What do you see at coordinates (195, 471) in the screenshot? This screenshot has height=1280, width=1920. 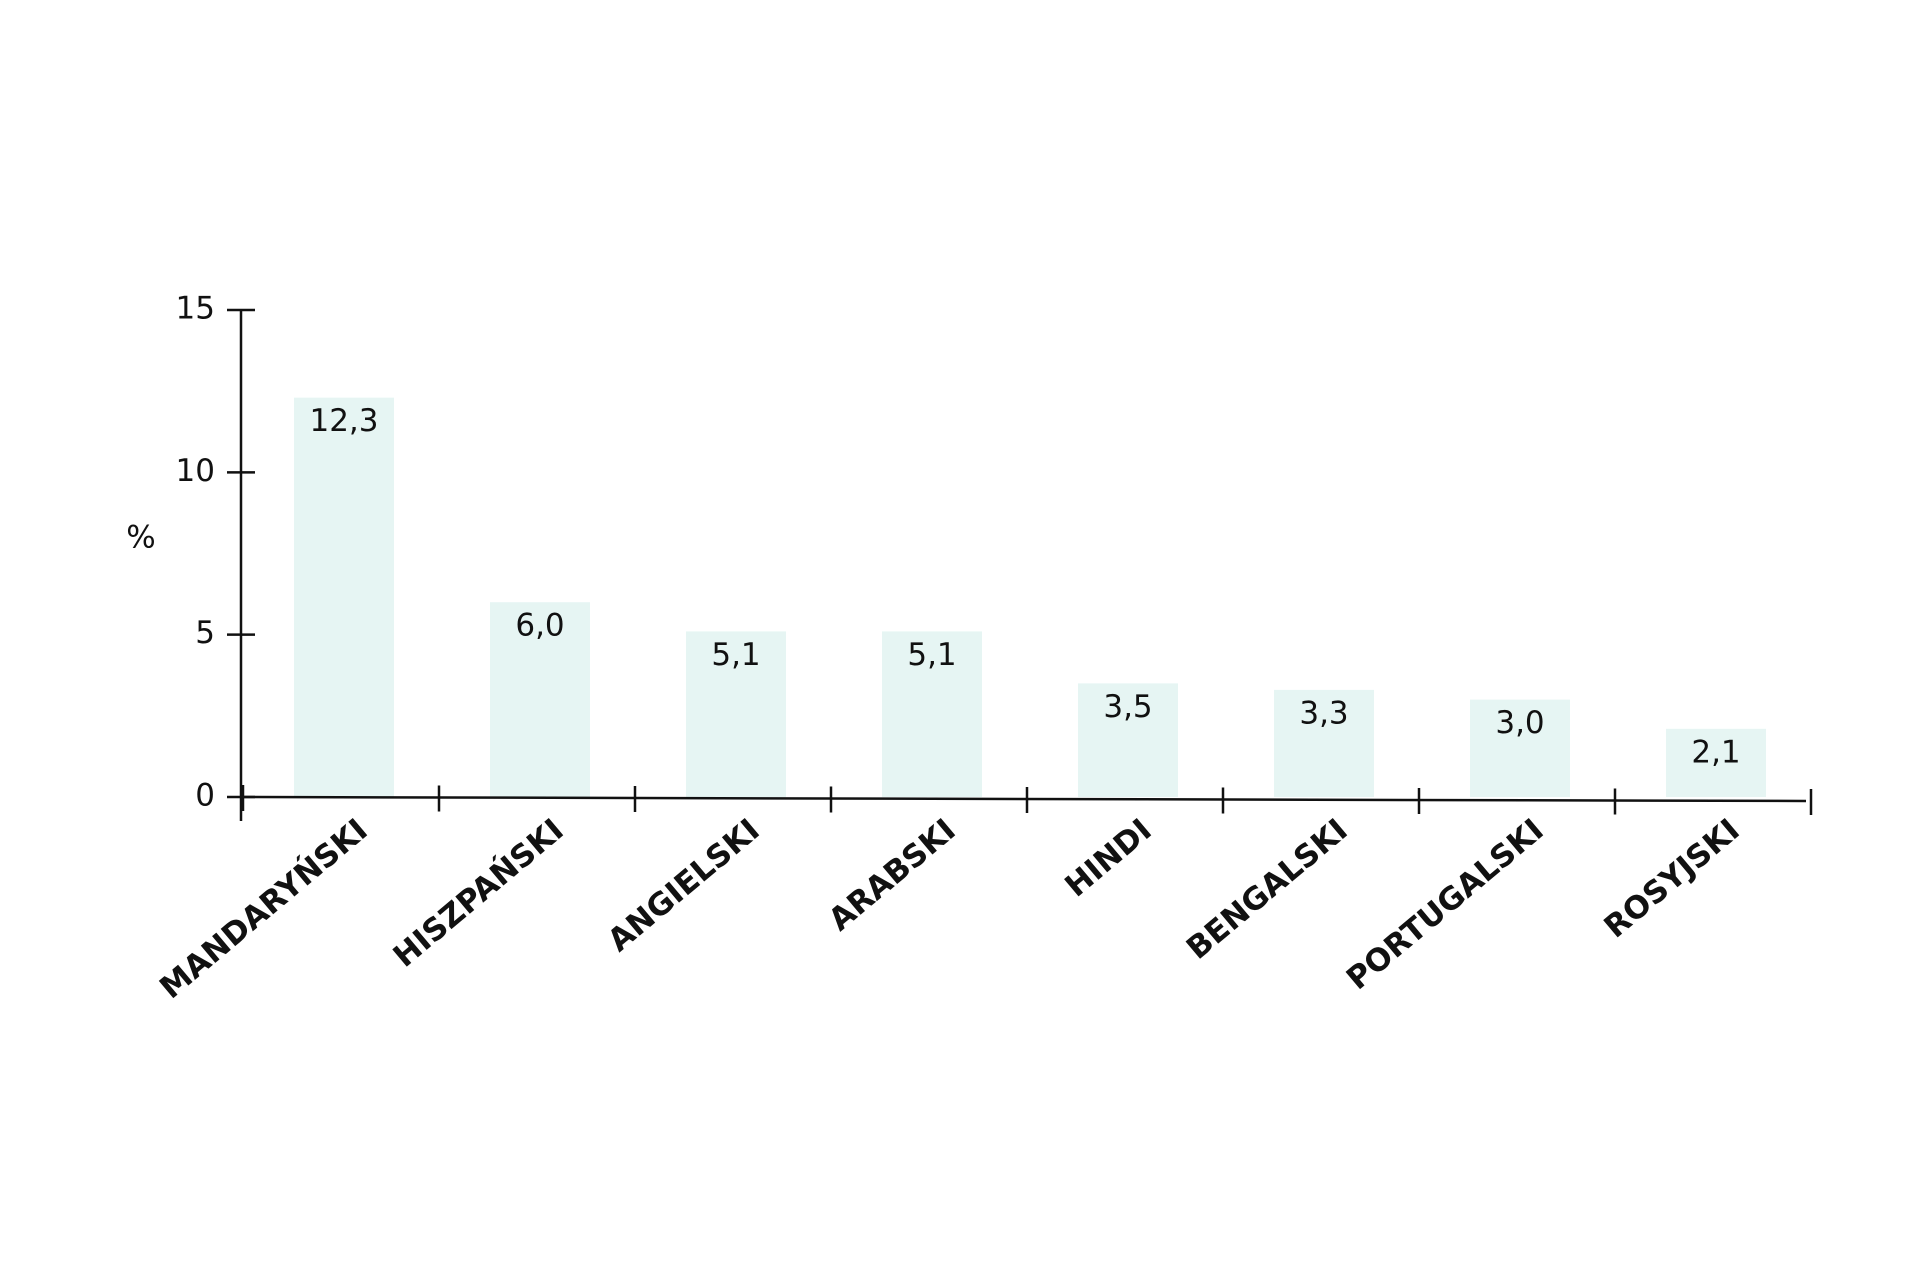 I see `y-tick-label: 10` at bounding box center [195, 471].